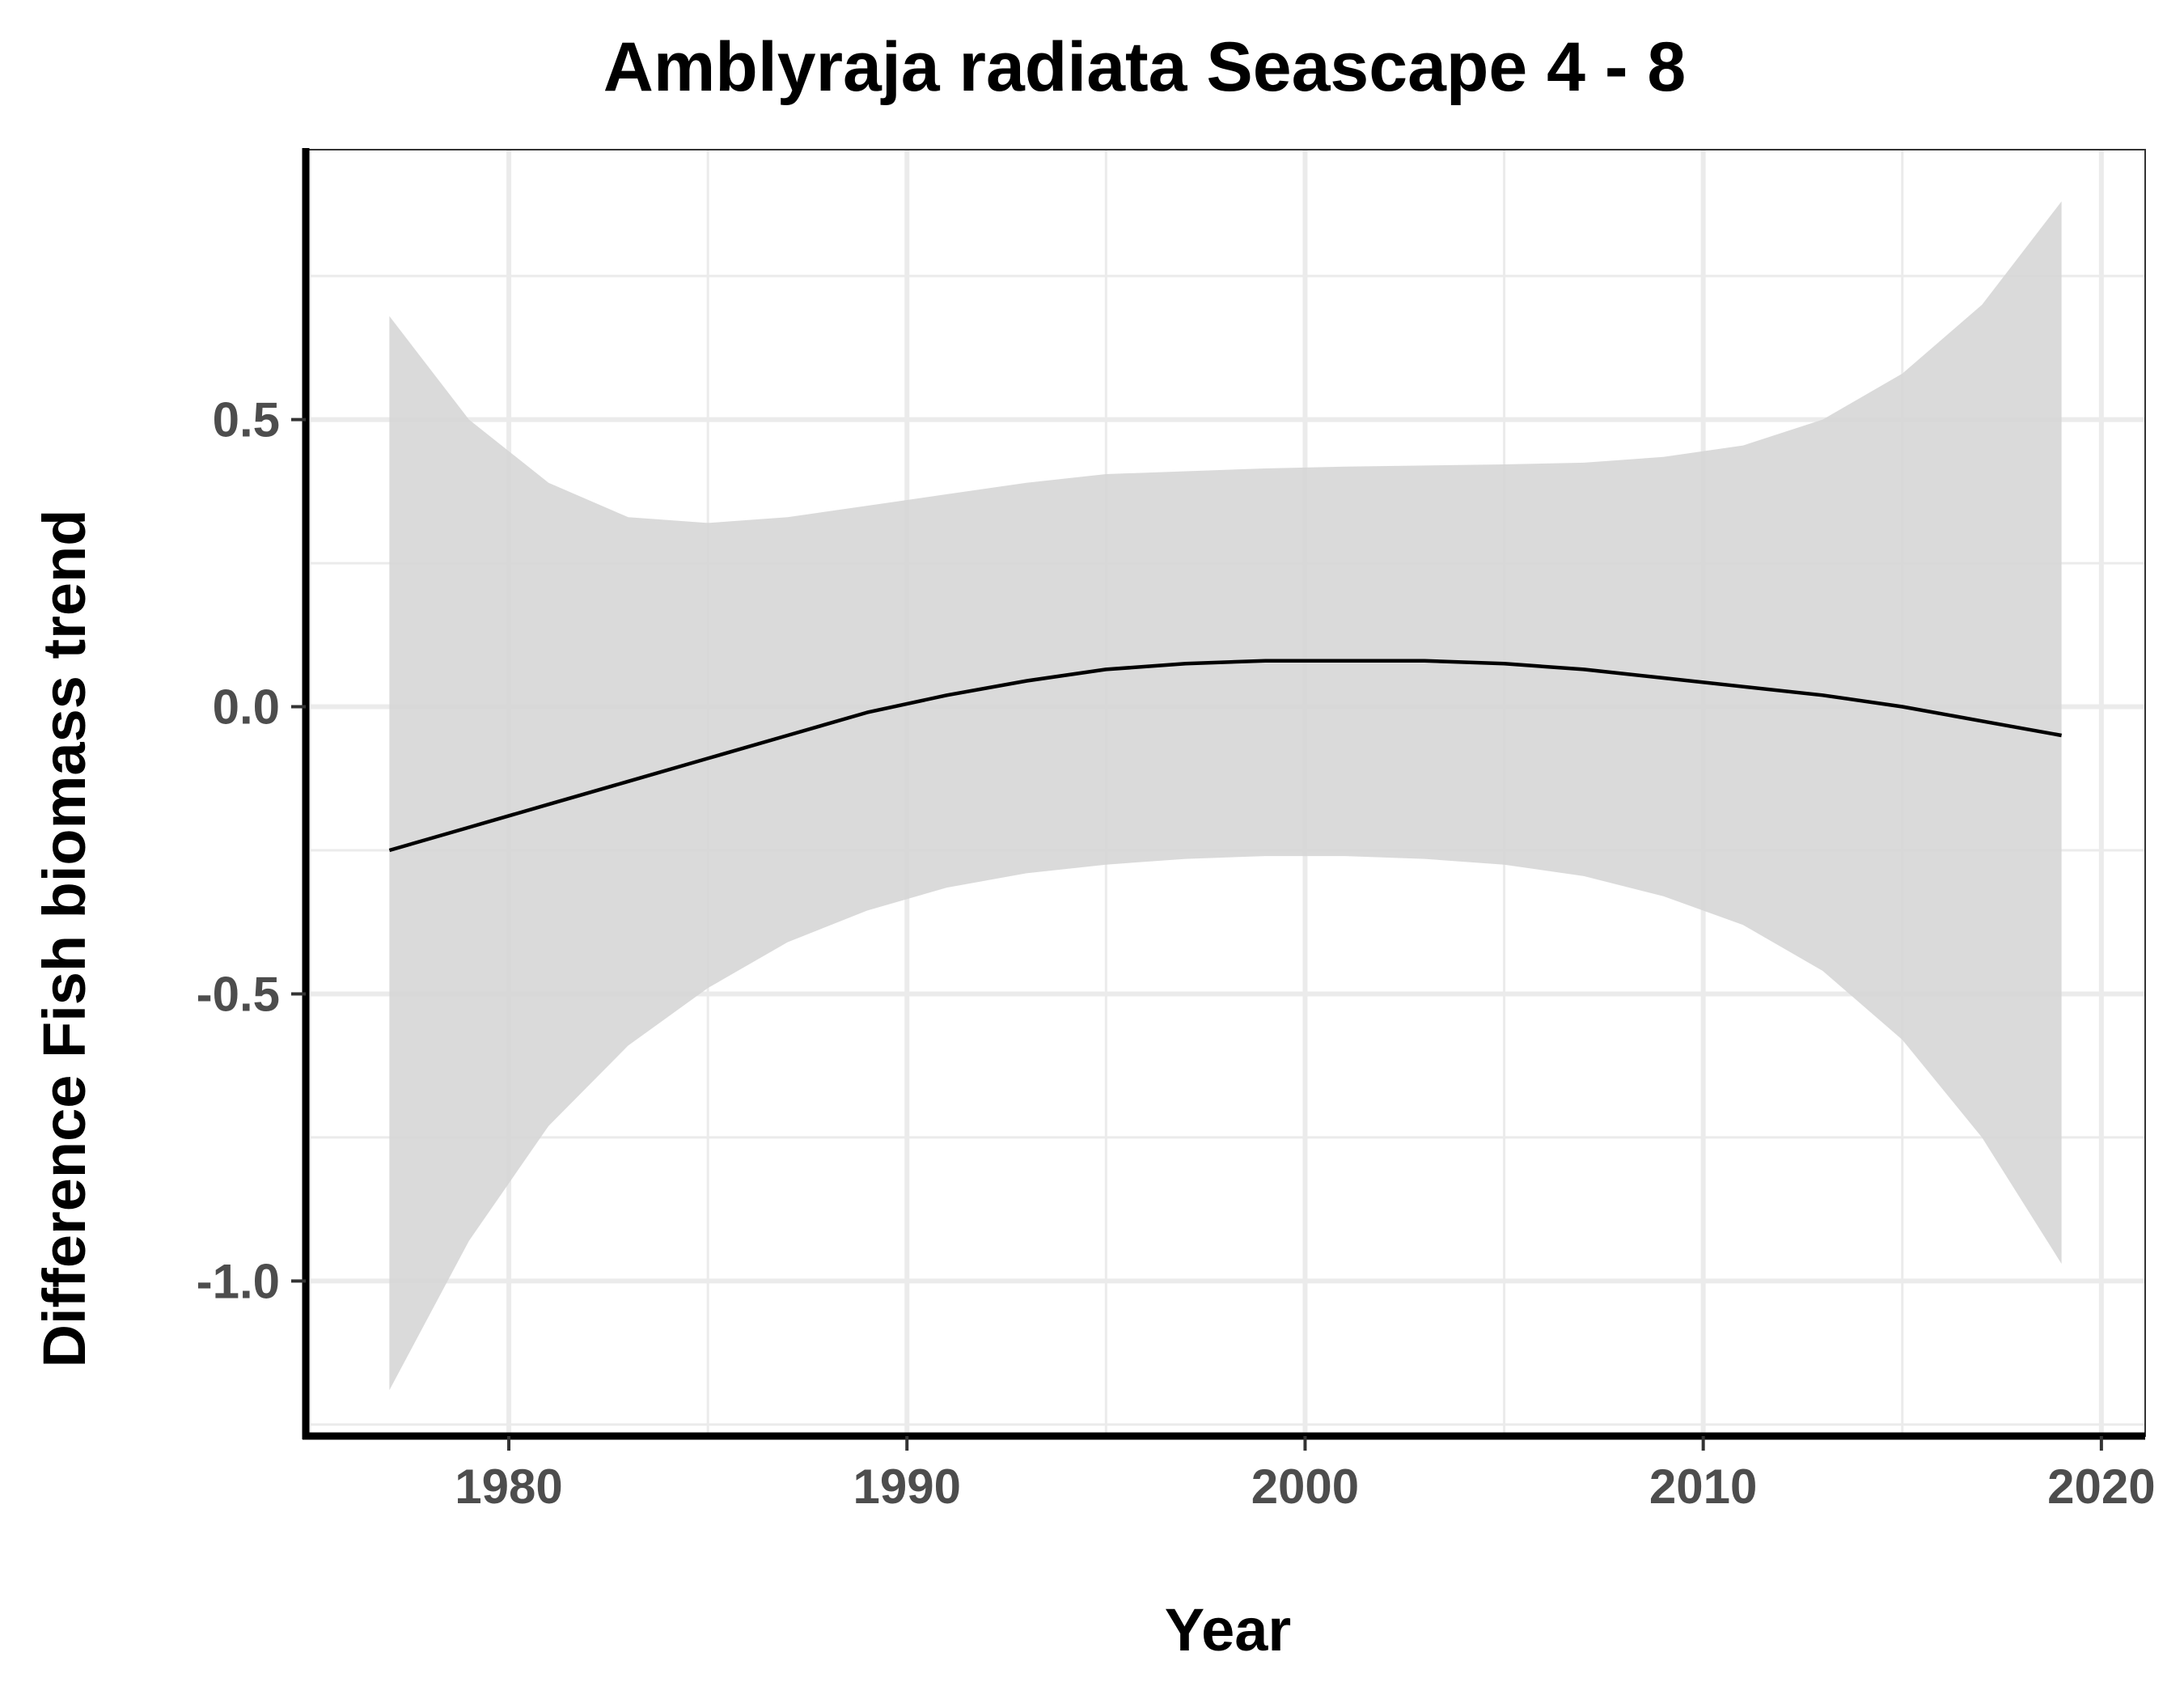 The width and height of the screenshot is (2184, 1699). I want to click on y-tick-label: 0.5, so click(246, 420).